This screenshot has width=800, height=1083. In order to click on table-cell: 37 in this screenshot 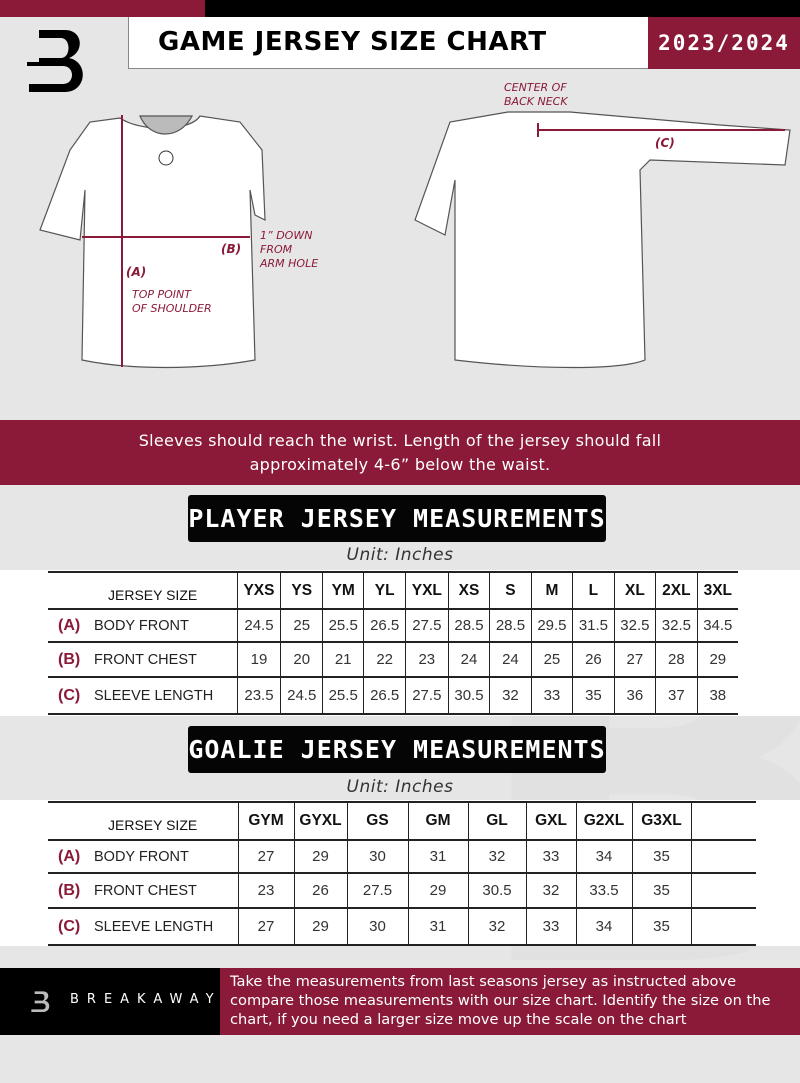, I will do `click(676, 696)`.